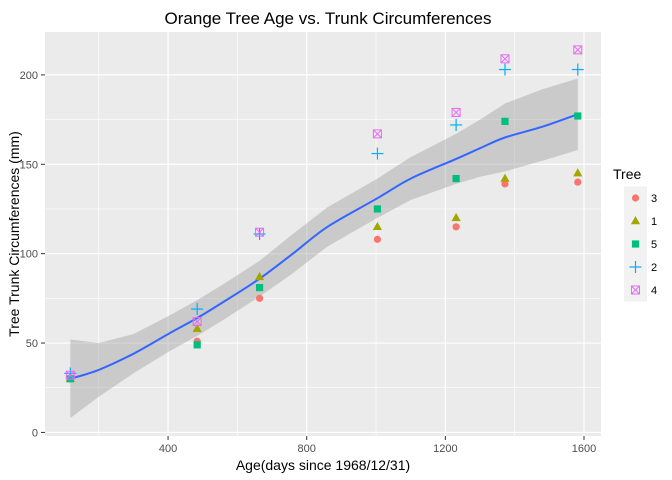  Describe the element at coordinates (654, 222) in the screenshot. I see `legend-label: 1` at that location.